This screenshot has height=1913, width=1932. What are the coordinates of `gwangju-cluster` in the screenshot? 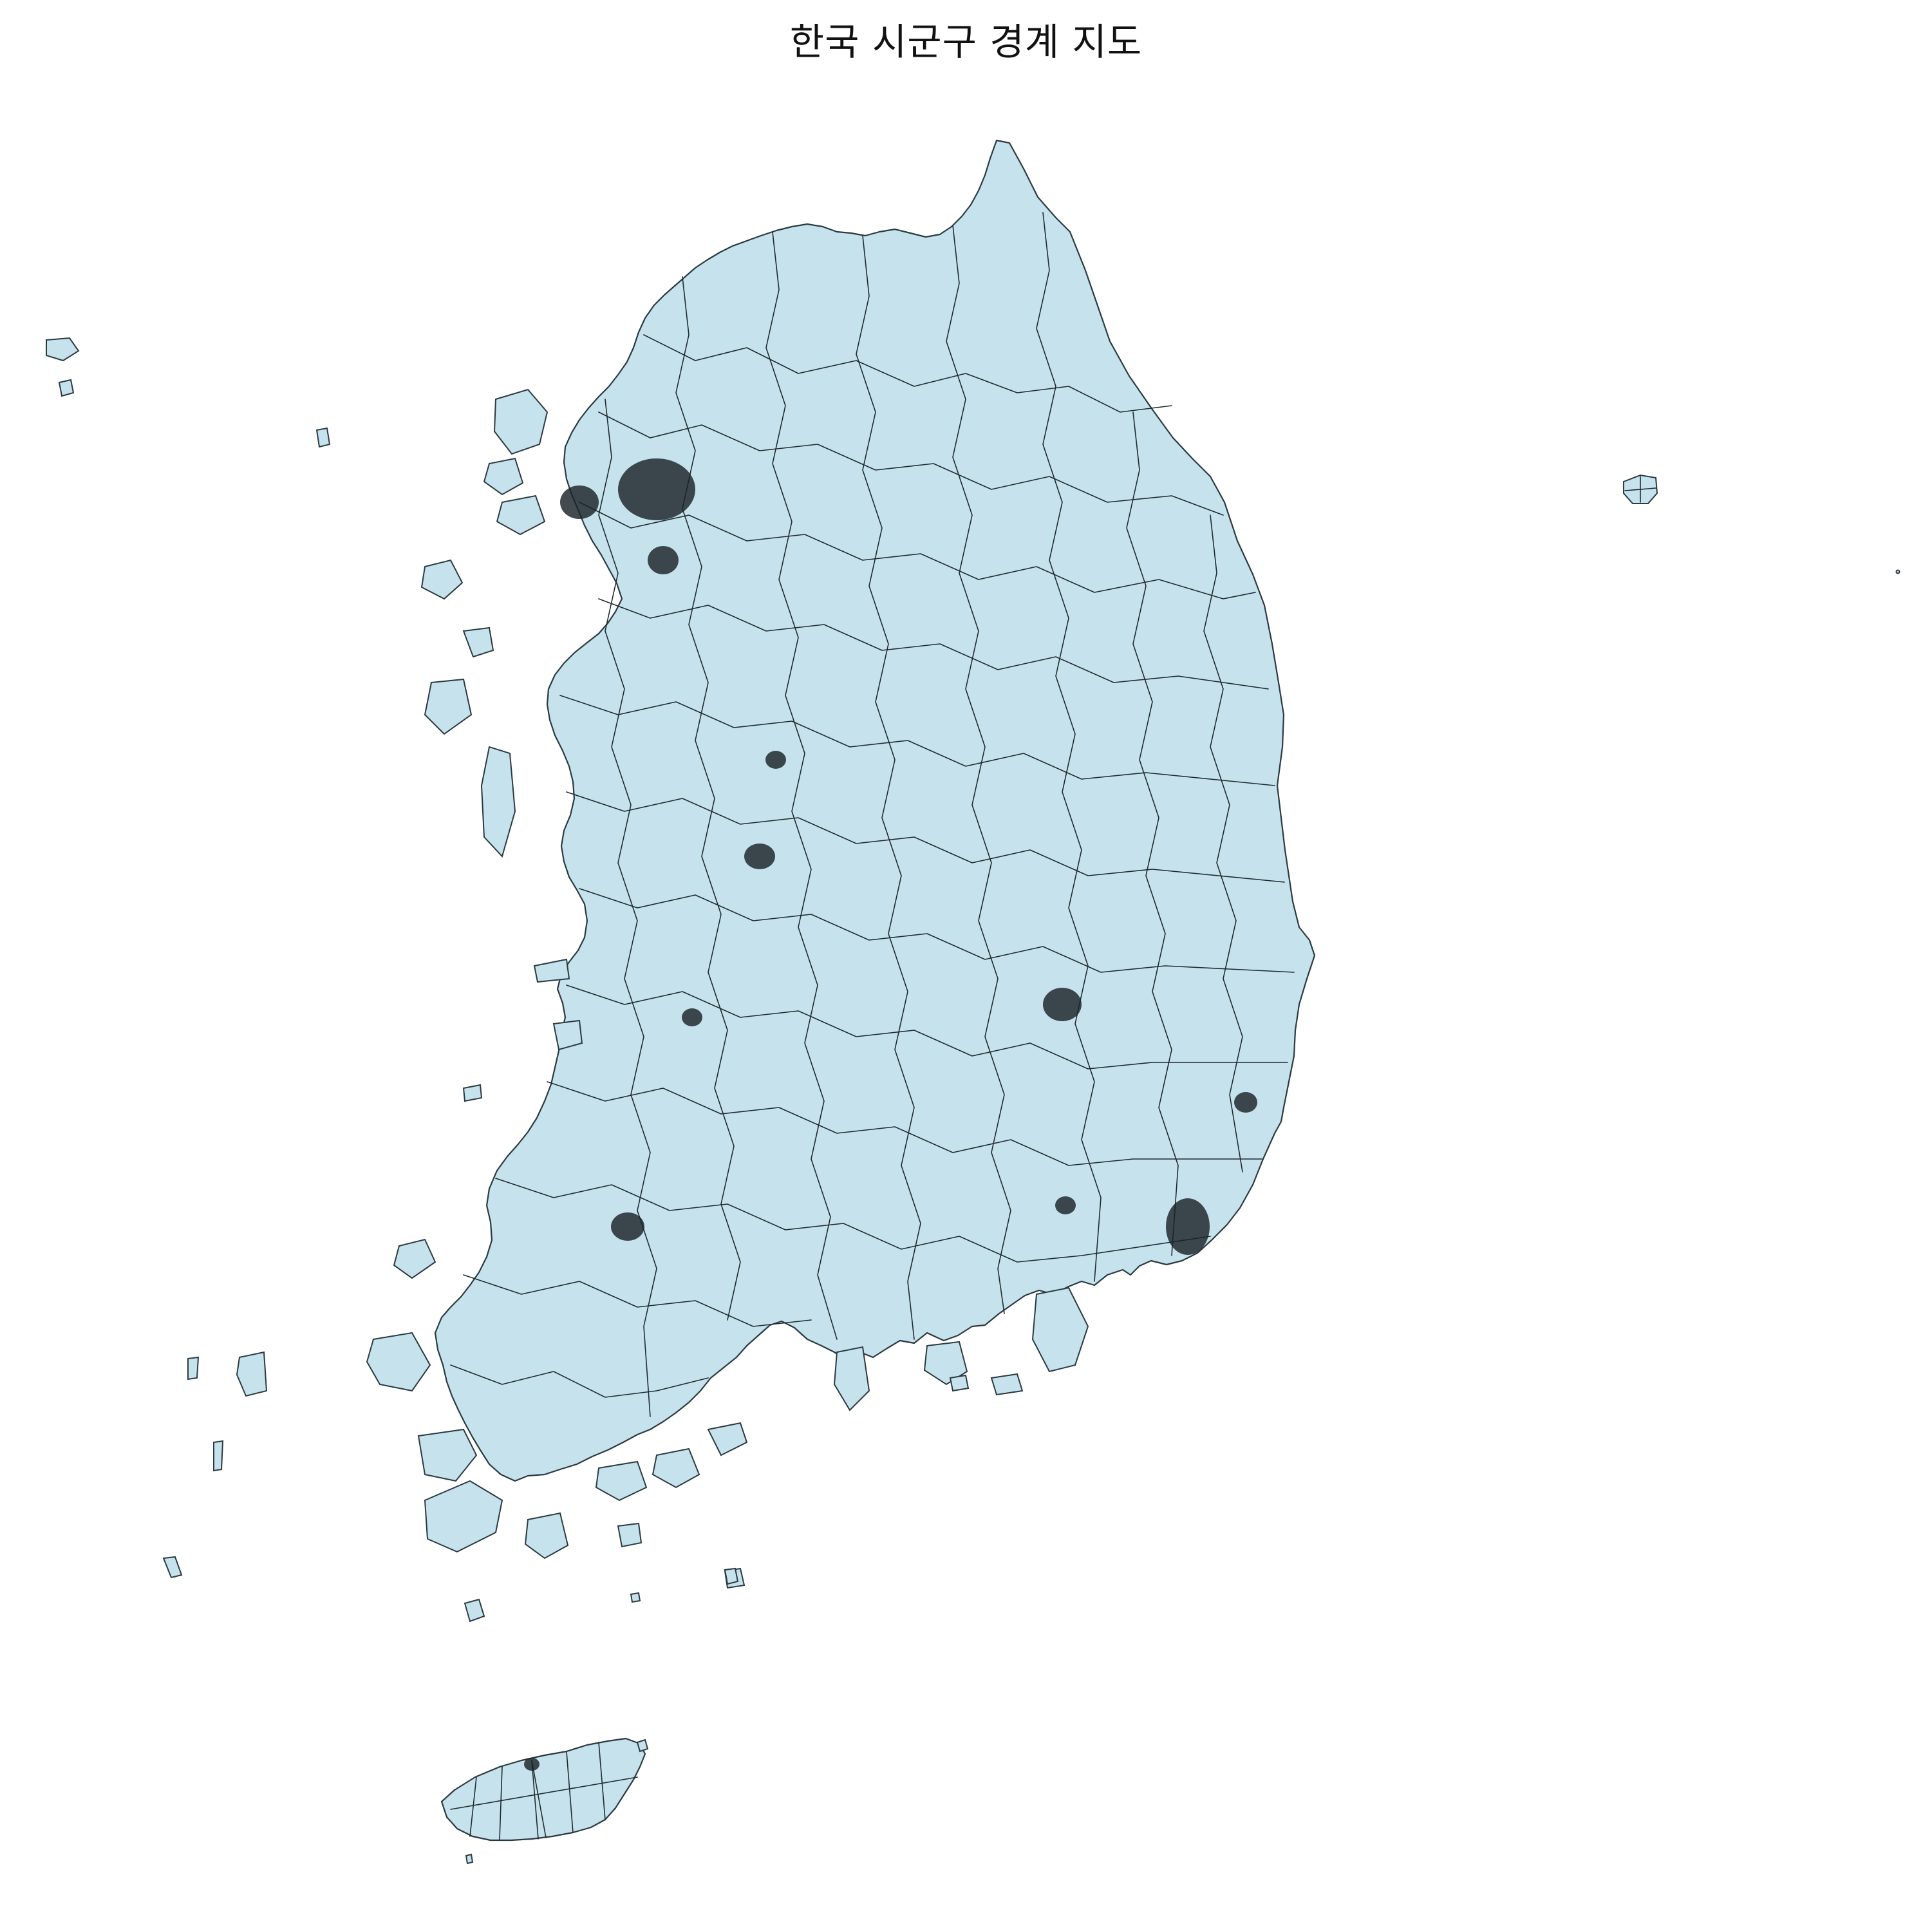 It's located at (628, 1226).